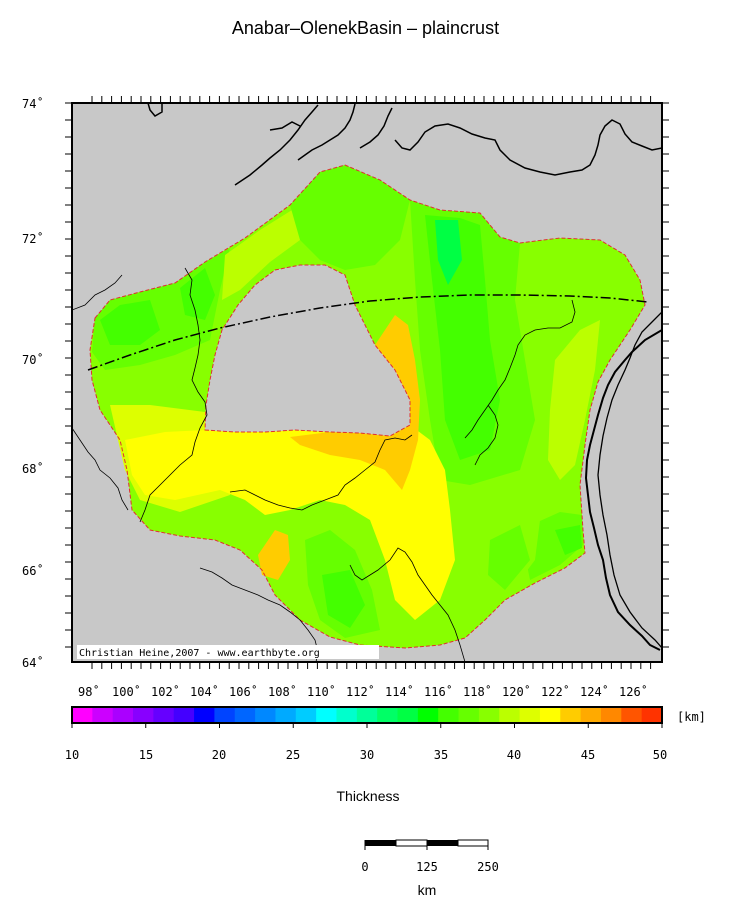  What do you see at coordinates (126, 691) in the screenshot?
I see `lon-label: 100˚` at bounding box center [126, 691].